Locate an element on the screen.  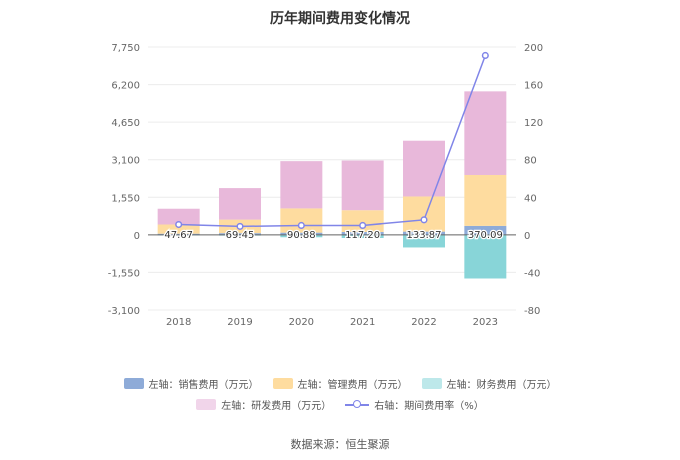
bar-segment-series-2-2020 is located at coordinates (301, 236).